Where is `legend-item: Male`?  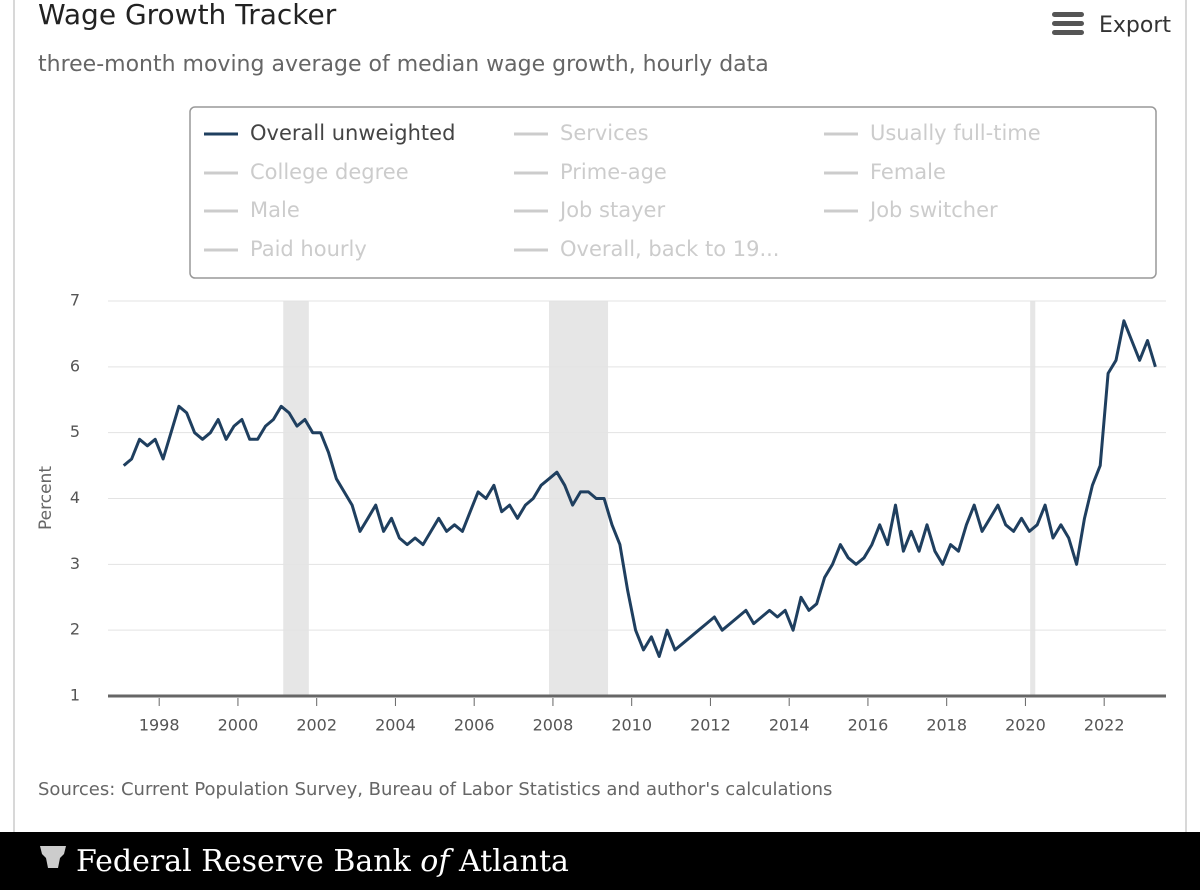
legend-item: Male is located at coordinates (252, 210).